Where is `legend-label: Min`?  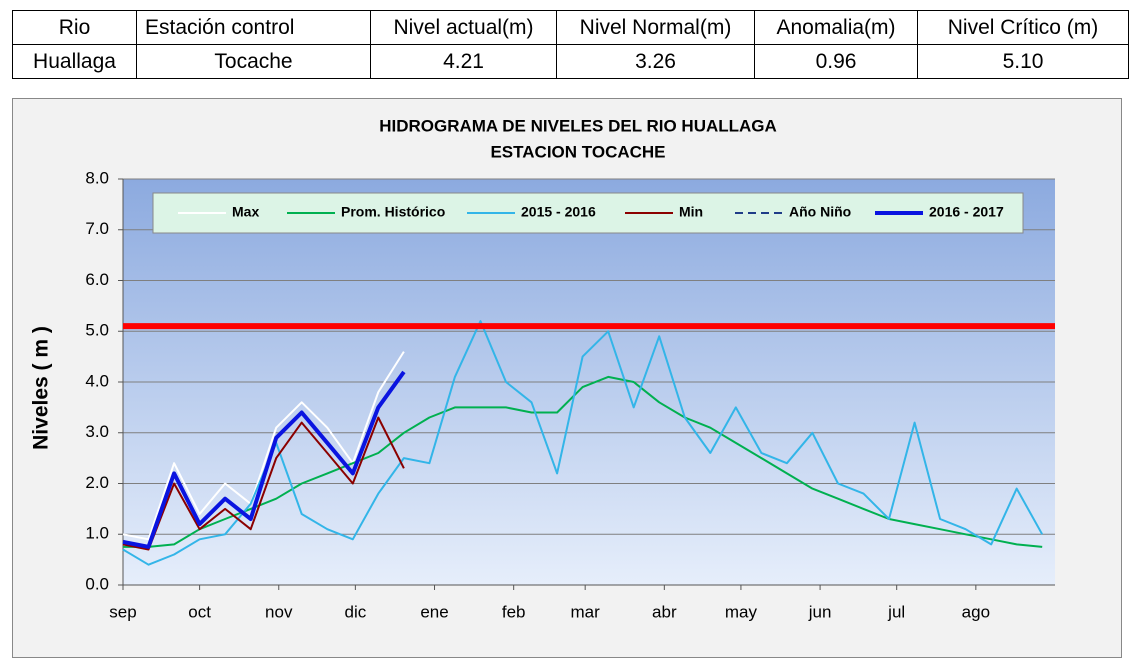
legend-label: Min is located at coordinates (691, 212).